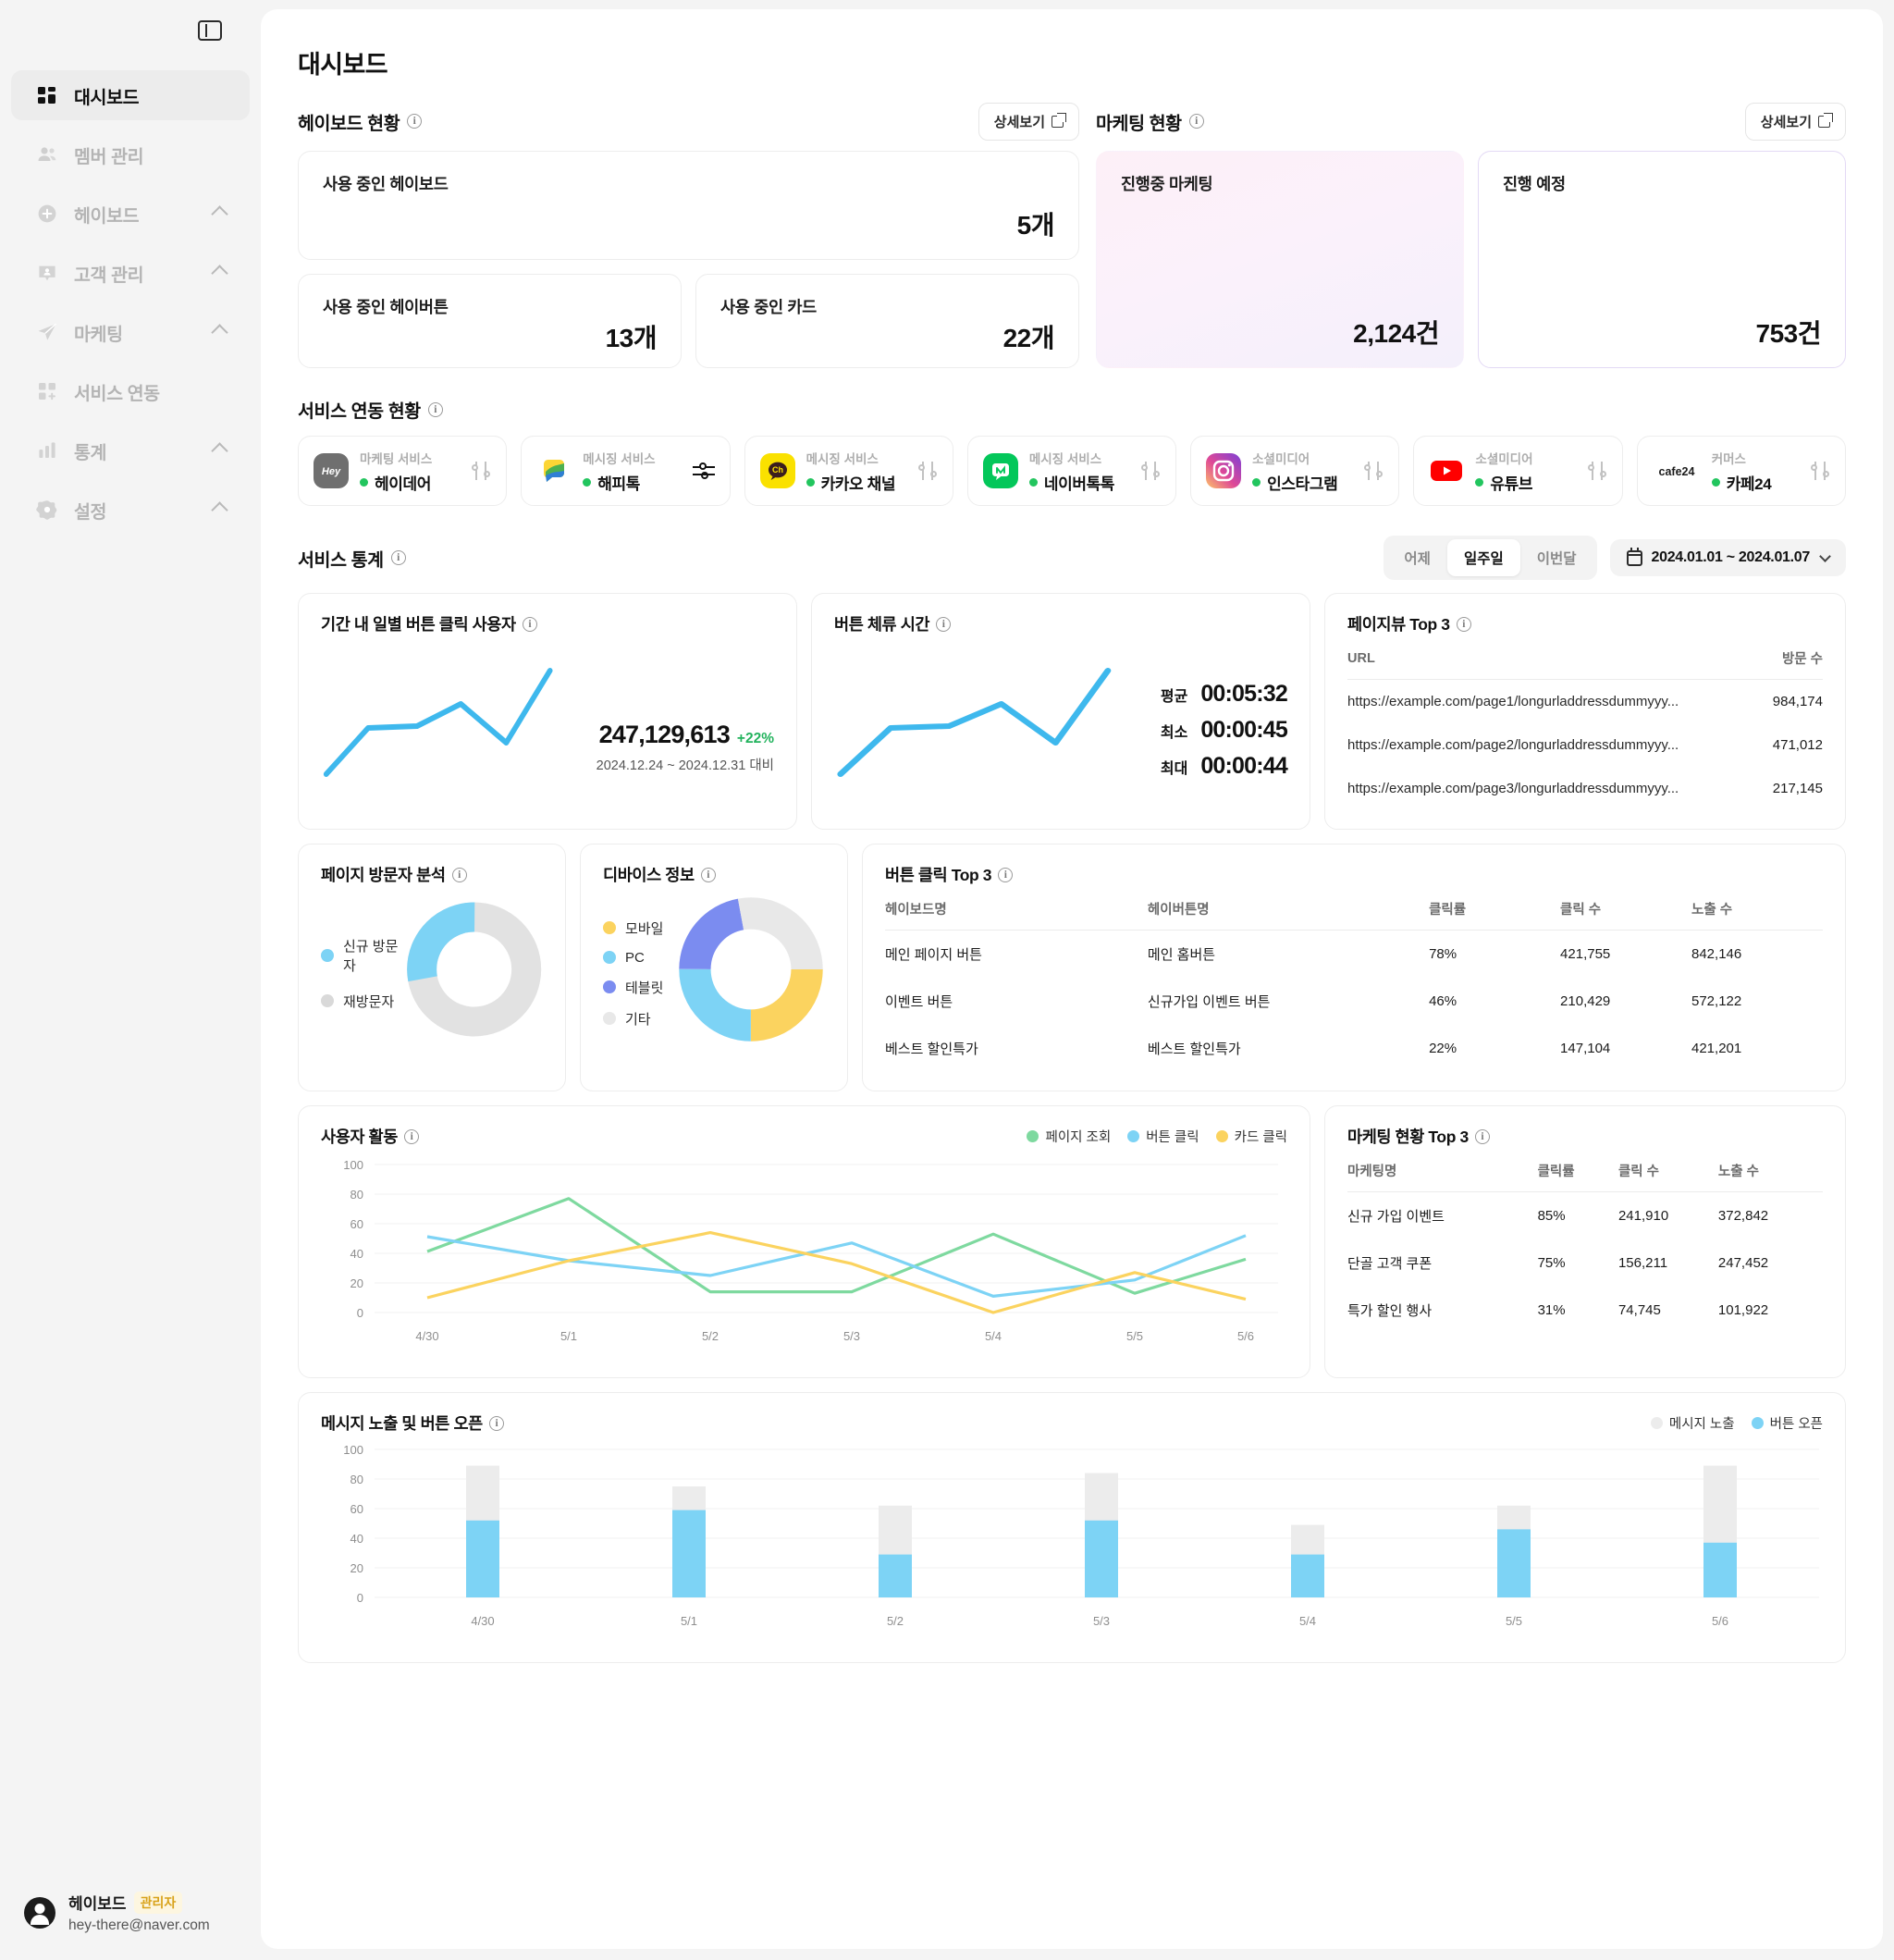 Image resolution: width=1894 pixels, height=1960 pixels. Describe the element at coordinates (1518, 471) in the screenshot. I see `service-card-youtube: 소셜미디어 유튜브` at that location.